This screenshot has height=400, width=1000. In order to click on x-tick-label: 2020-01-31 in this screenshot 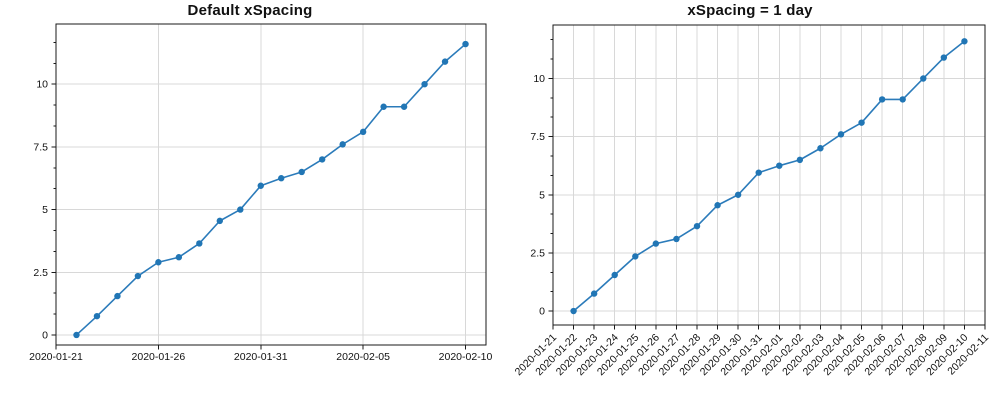, I will do `click(261, 357)`.